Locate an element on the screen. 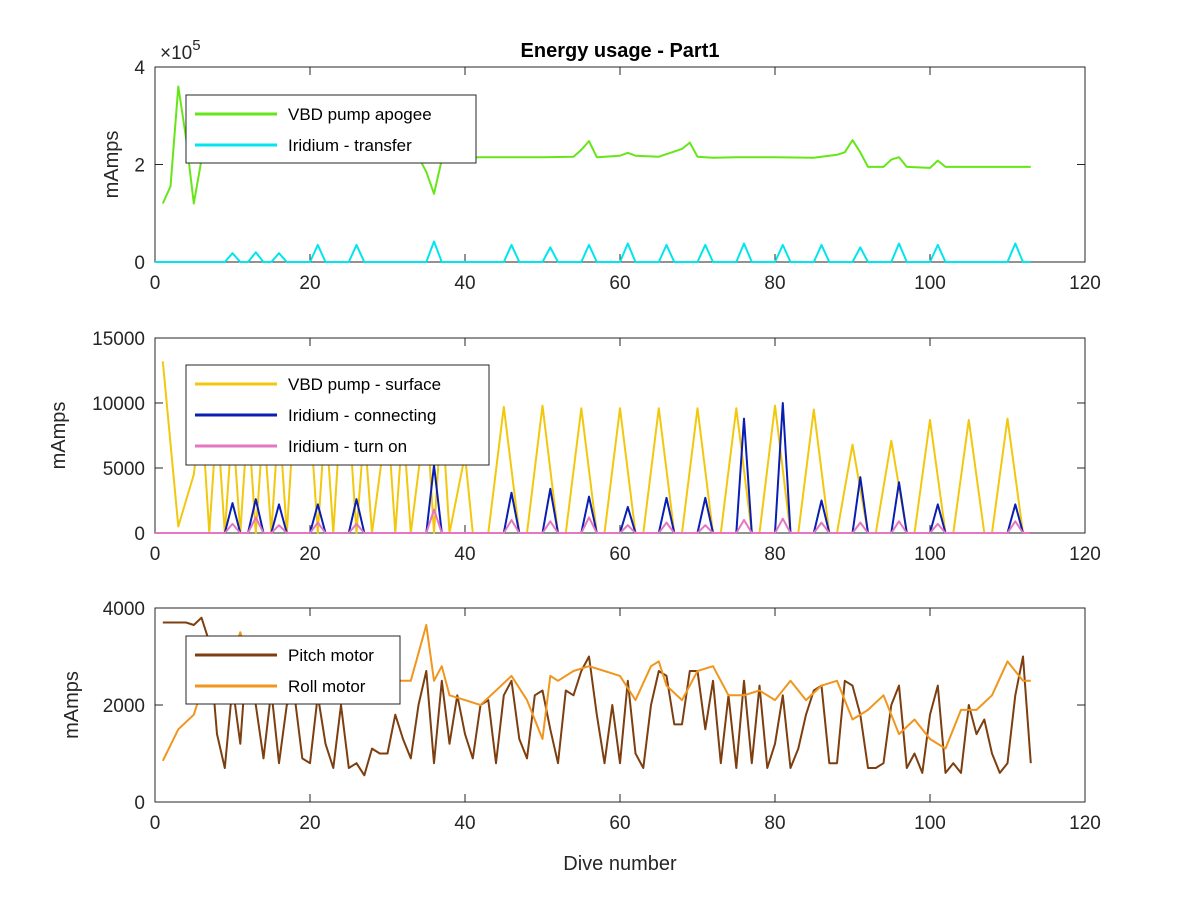 This screenshot has width=1200, height=900. y-tick-label: 4 is located at coordinates (139, 68).